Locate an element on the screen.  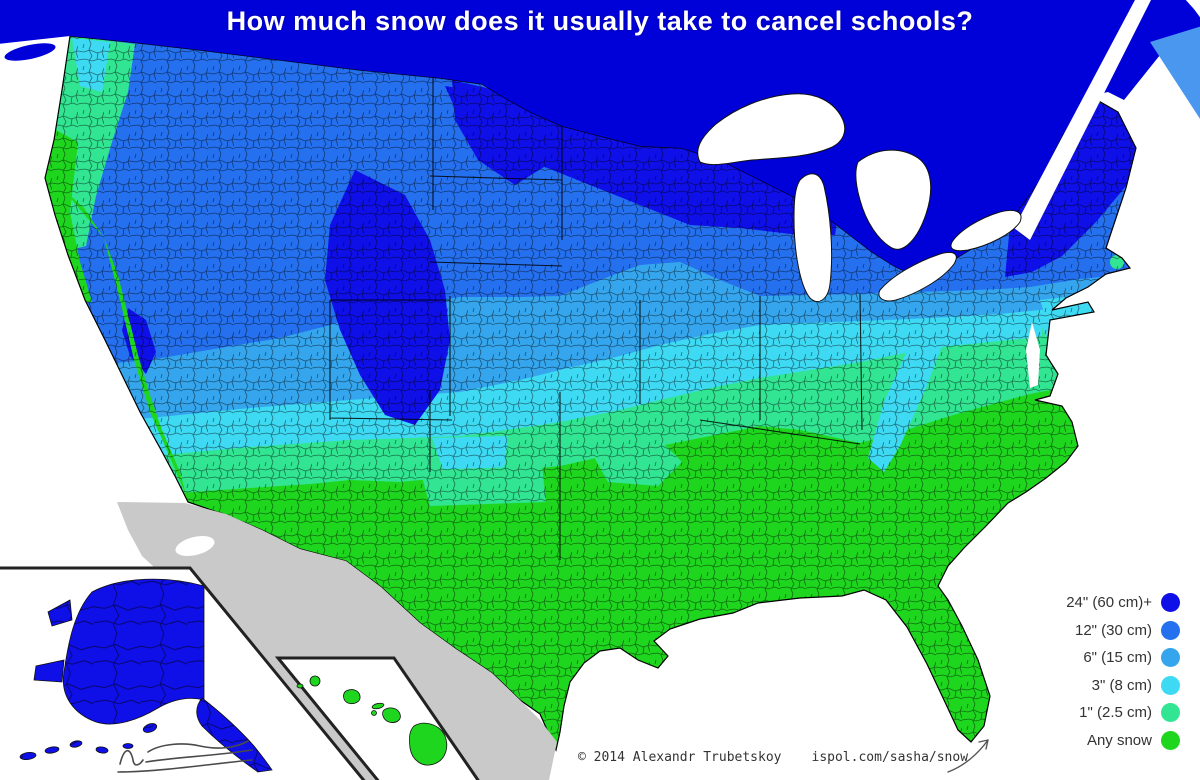
signature is located at coordinates (185, 756).